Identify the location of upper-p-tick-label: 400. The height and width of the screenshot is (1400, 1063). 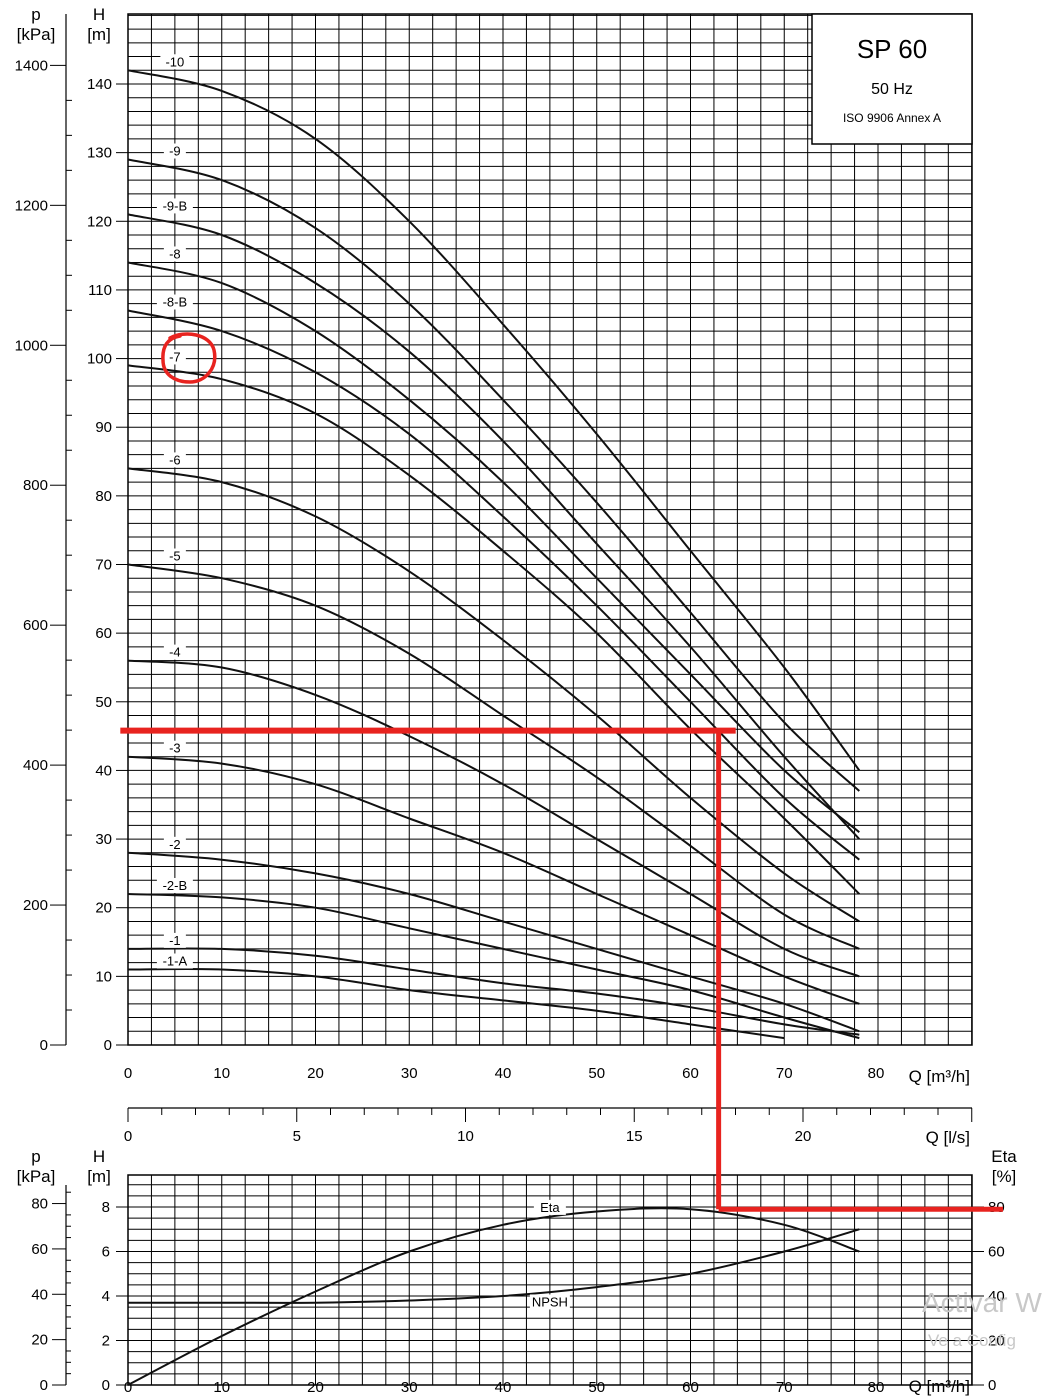
(35, 765).